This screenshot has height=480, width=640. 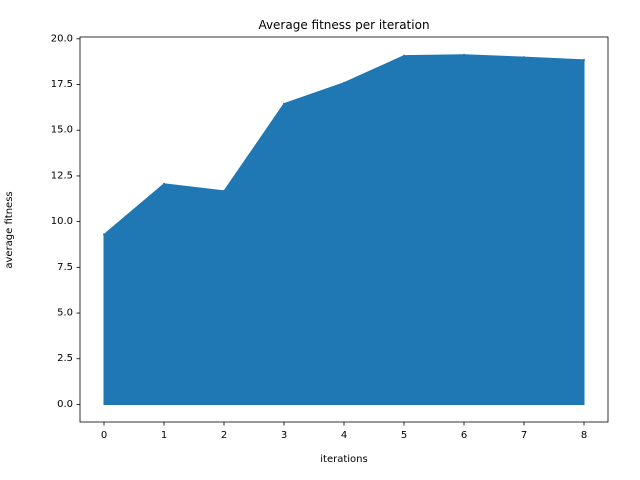 I want to click on x-tick-label: 4, so click(x=344, y=435).